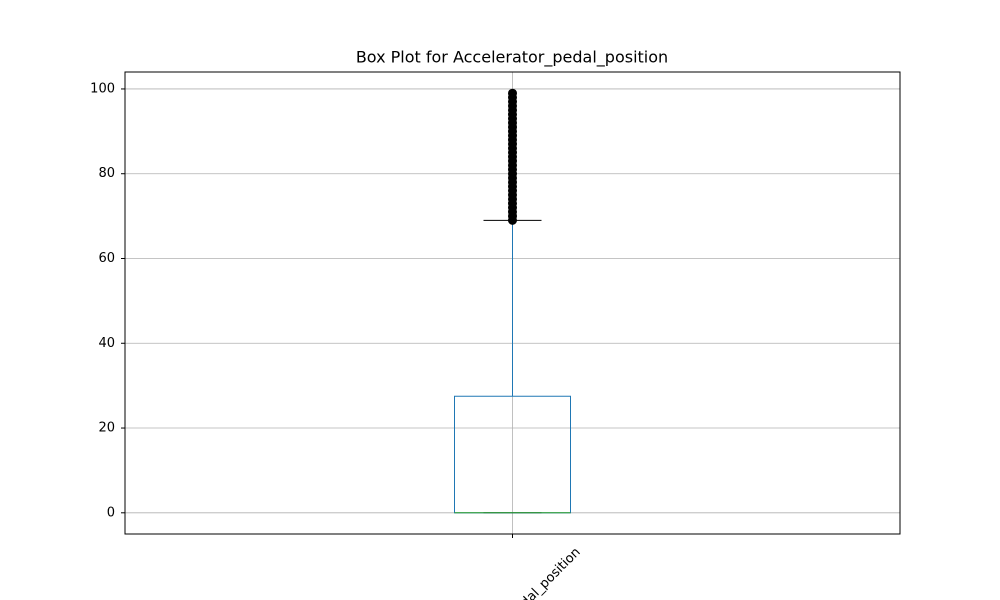 This screenshot has height=600, width=1000. I want to click on y-tick-label: 40, so click(106, 343).